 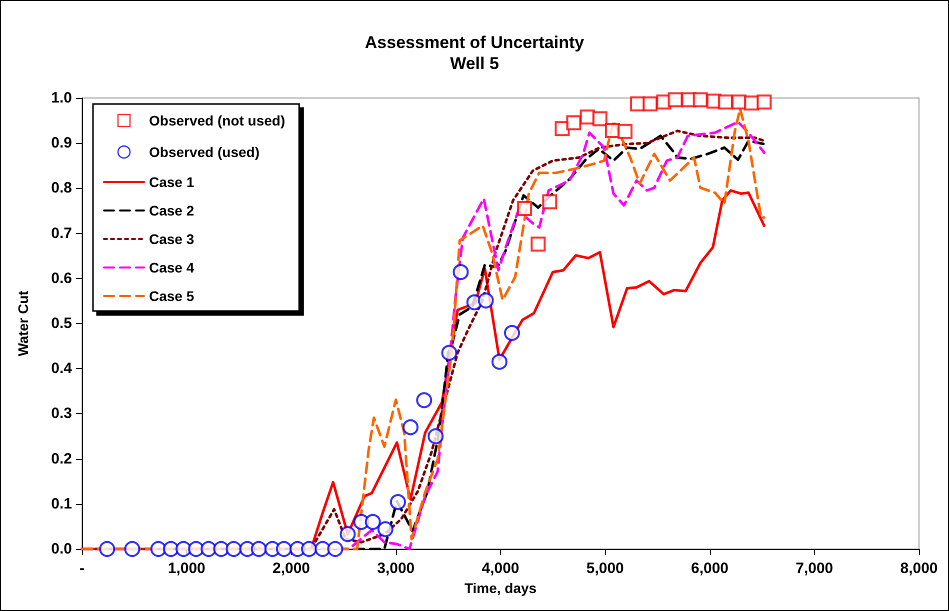 What do you see at coordinates (61, 549) in the screenshot?
I see `y-tick-label: 0.0` at bounding box center [61, 549].